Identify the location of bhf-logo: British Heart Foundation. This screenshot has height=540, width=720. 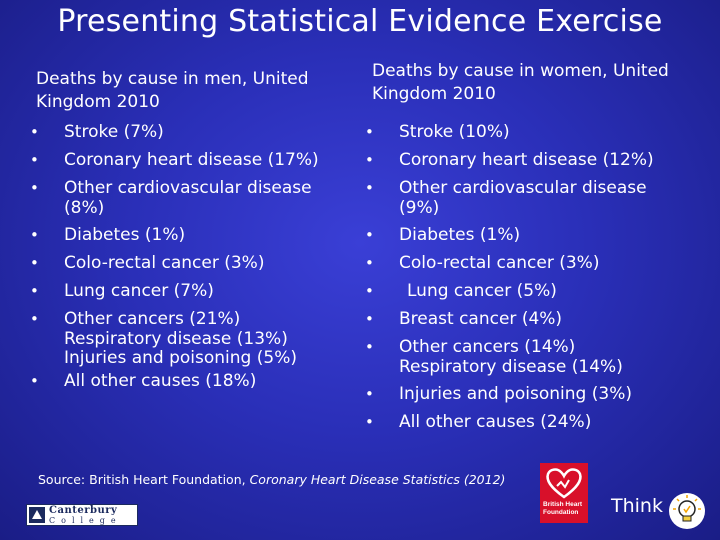
(564, 493).